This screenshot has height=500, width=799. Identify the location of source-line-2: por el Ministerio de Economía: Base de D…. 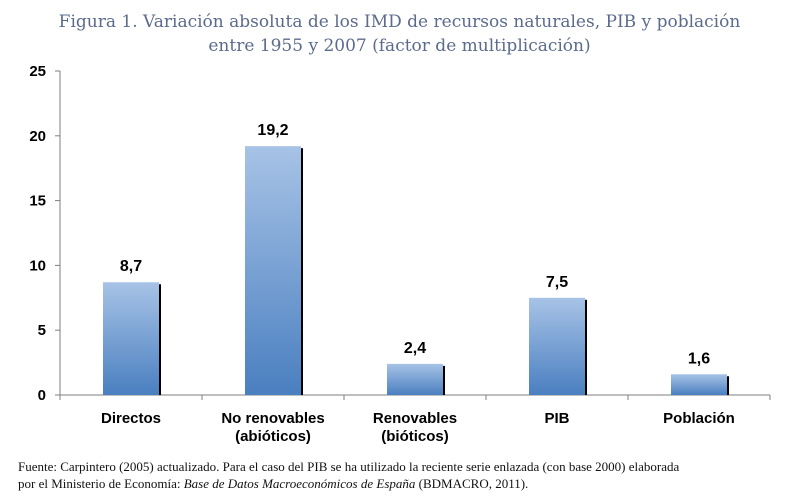
(403, 483).